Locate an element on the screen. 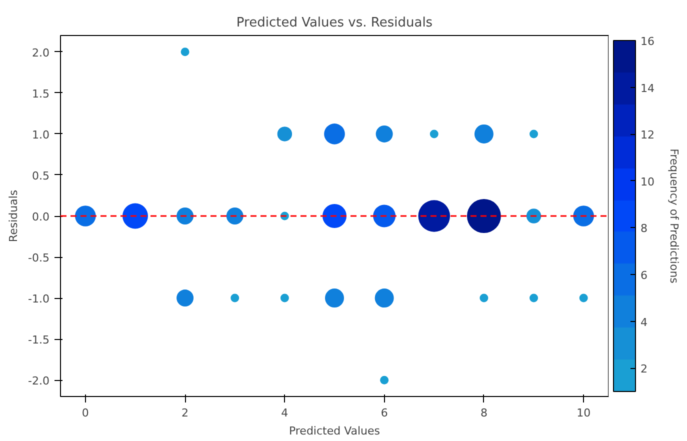 This screenshot has width=687, height=441. y-tick-label: 1.5 is located at coordinates (41, 93).